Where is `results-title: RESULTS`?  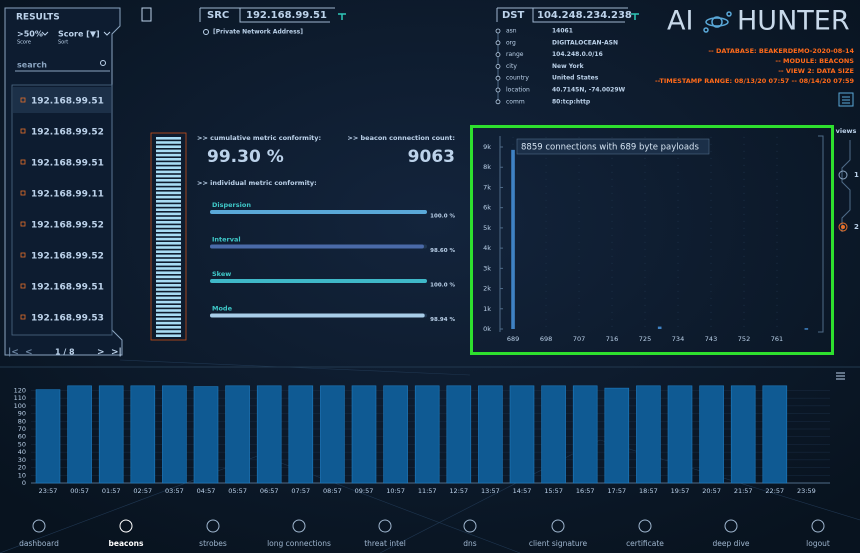 results-title: RESULTS is located at coordinates (38, 18).